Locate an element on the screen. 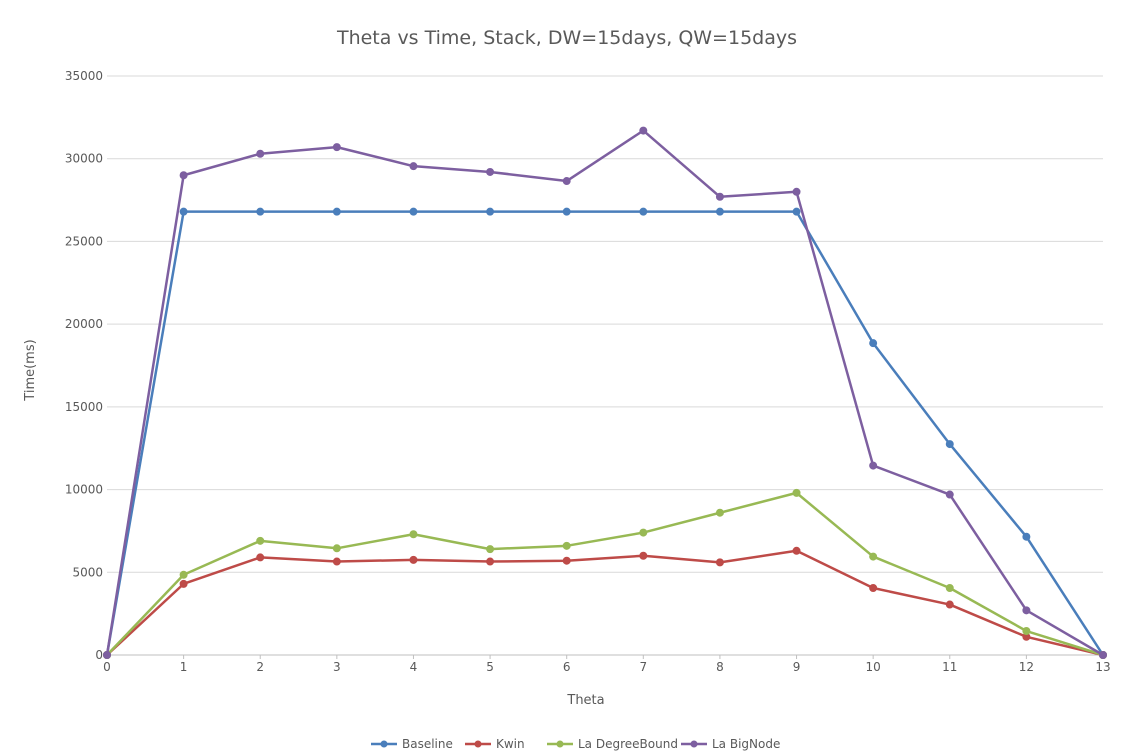  y-axis-title: Time(ms) is located at coordinates (30, 370).